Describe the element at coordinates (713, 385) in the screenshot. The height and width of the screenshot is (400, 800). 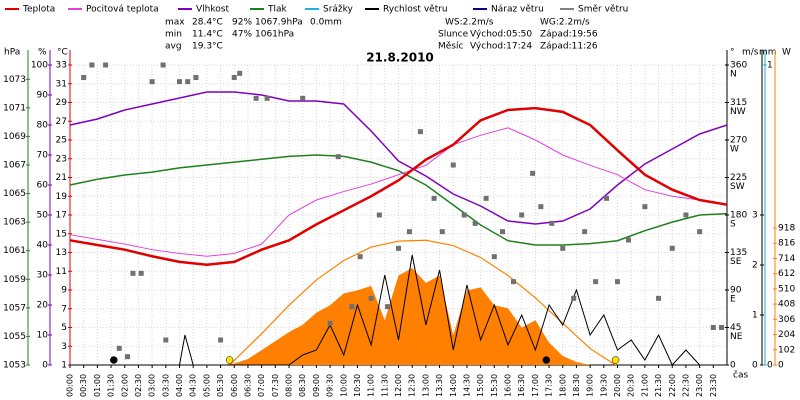
I see `x-tick-label: 23:30` at that location.